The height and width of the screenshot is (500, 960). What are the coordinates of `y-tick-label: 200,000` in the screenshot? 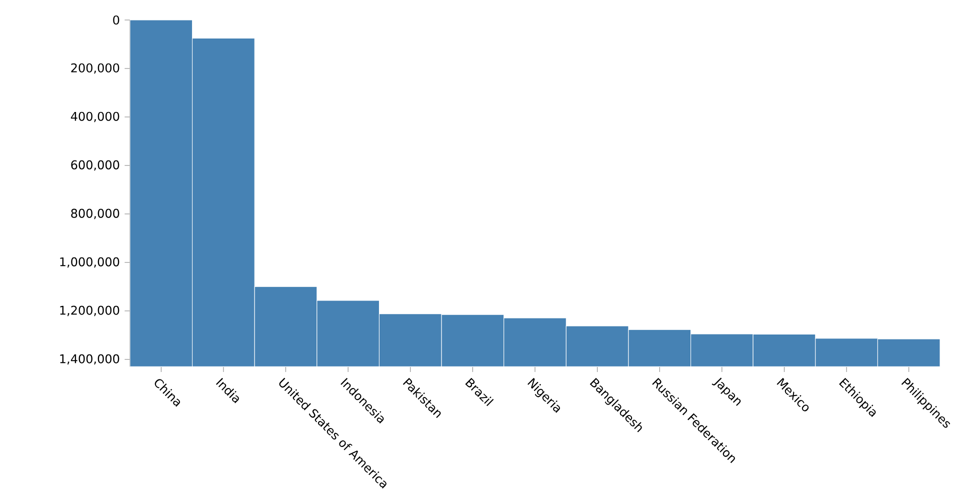 It's located at (95, 68).